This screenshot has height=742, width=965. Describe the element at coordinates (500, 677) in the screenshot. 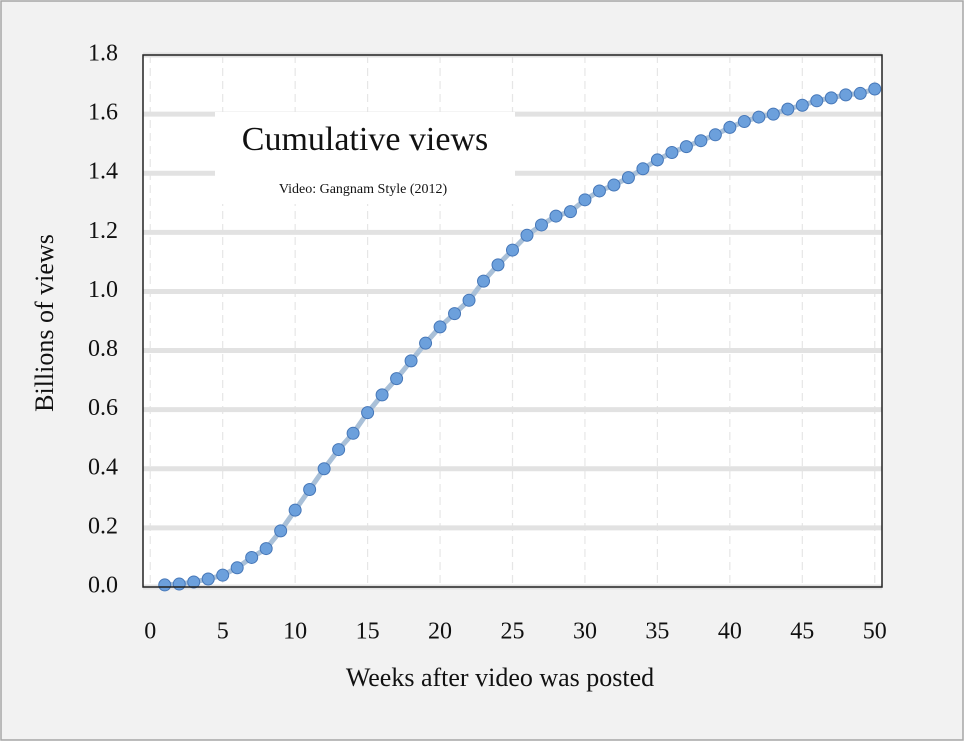

I see `x-axis-label: Weeks after video was posted` at that location.